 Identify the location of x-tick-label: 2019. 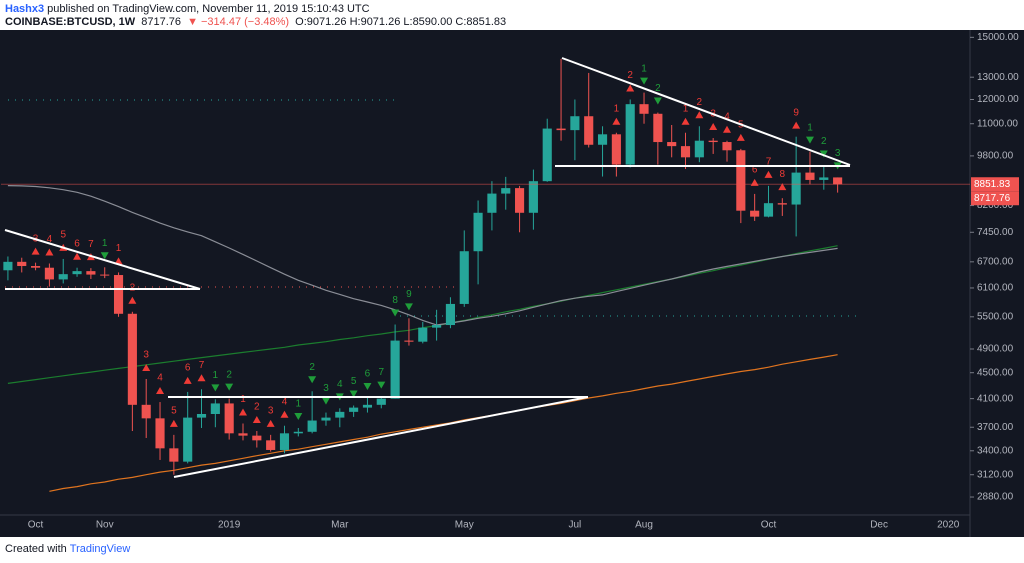
(229, 525).